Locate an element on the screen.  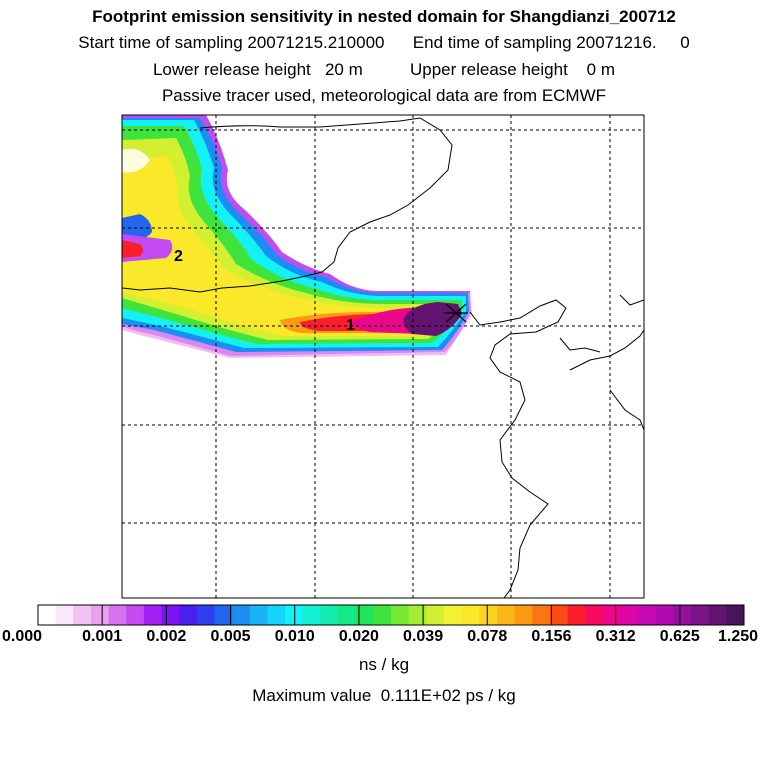
colorbar-tick-label: 0.000 is located at coordinates (22, 636).